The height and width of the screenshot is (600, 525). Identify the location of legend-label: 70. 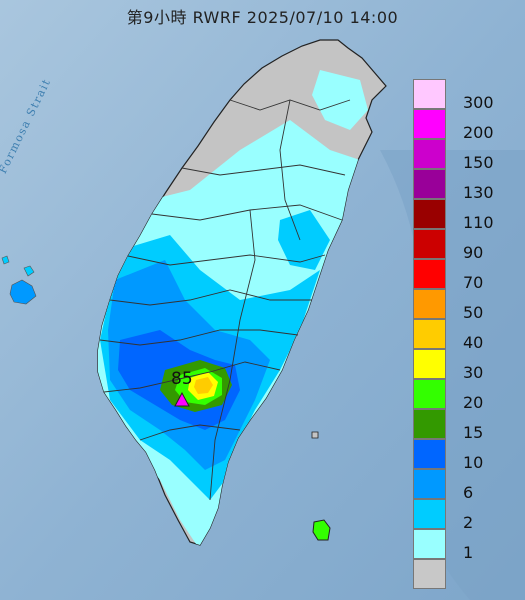
(473, 282).